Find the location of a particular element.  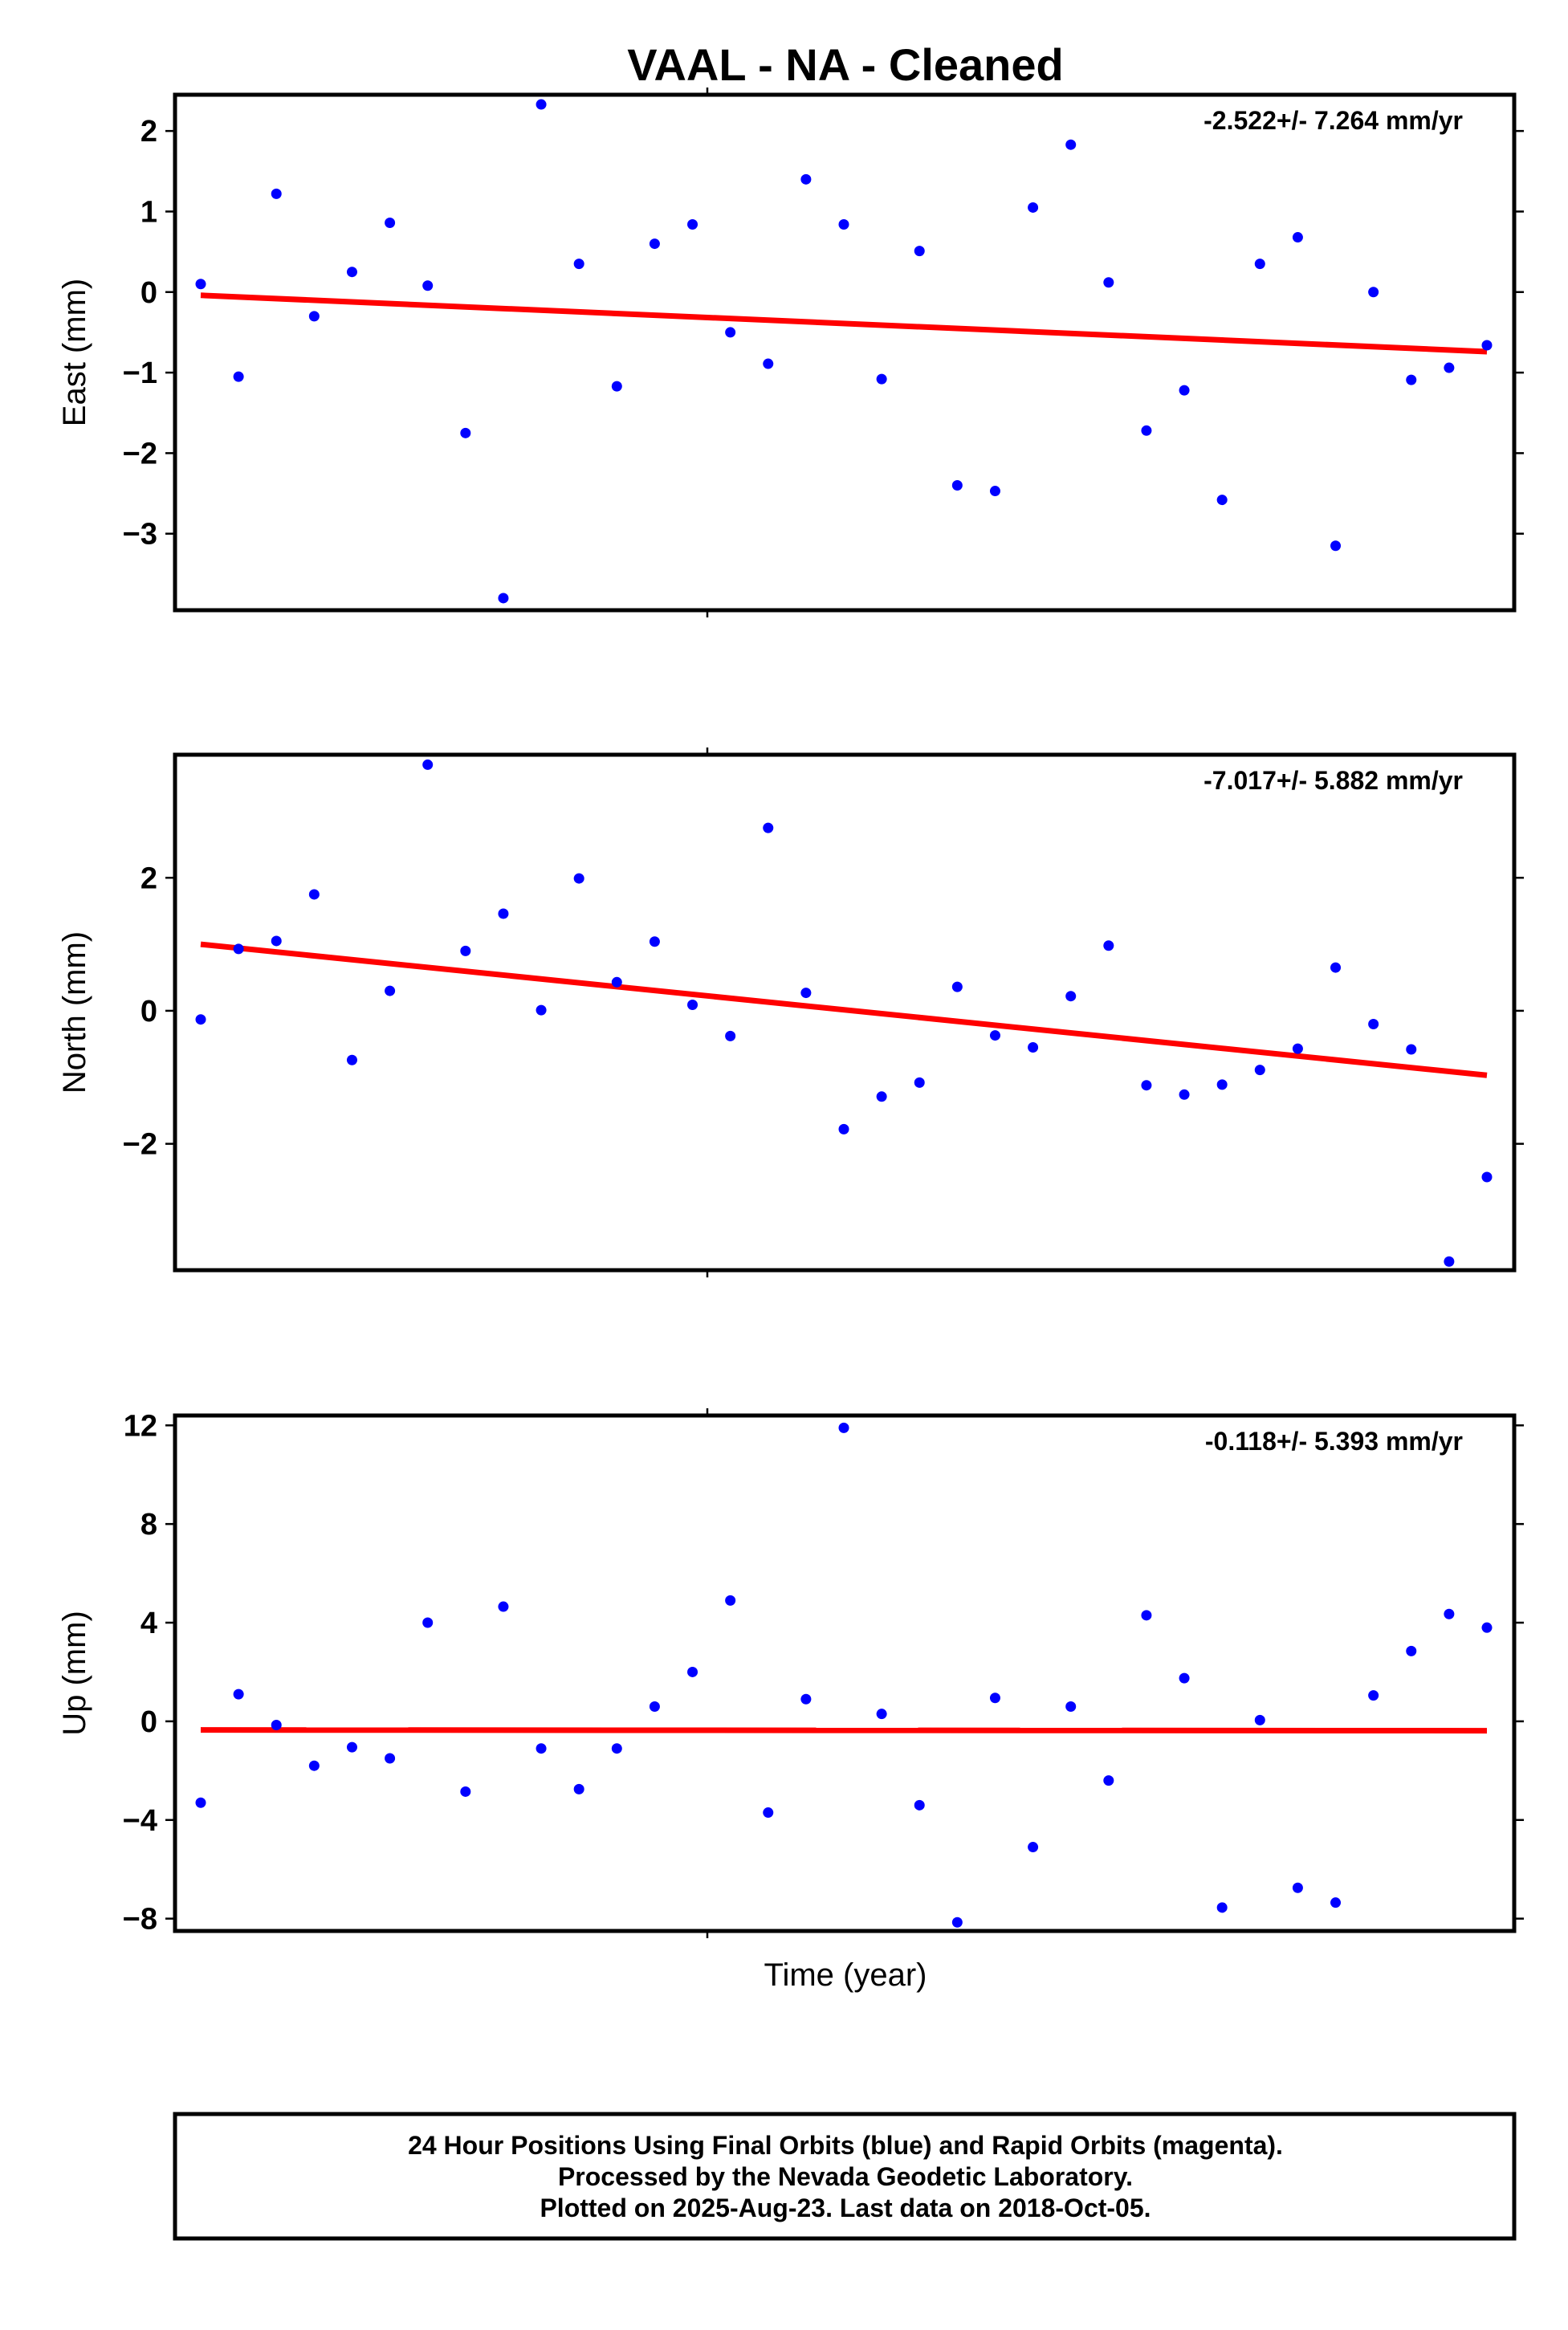

trend-line is located at coordinates (844, 1009).